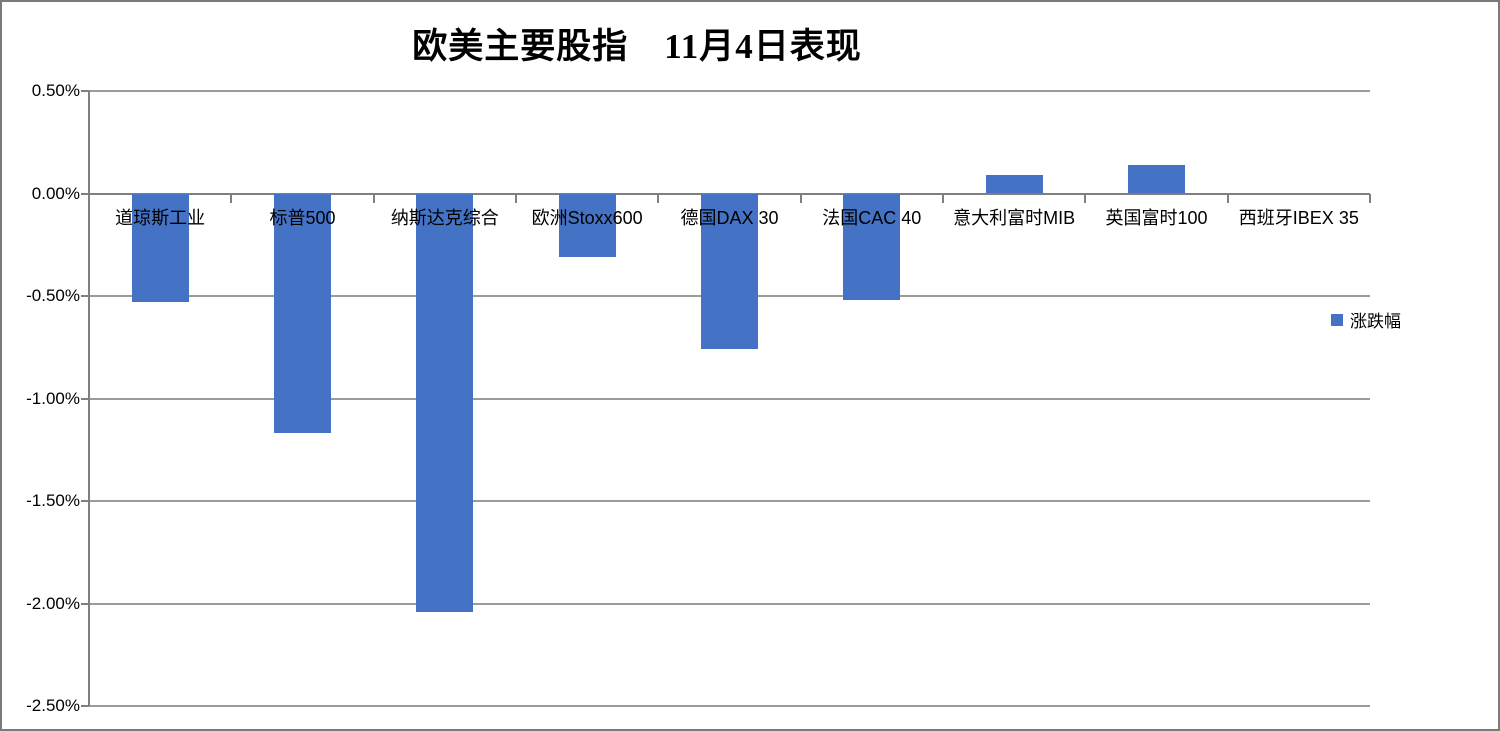 This screenshot has height=731, width=1500. What do you see at coordinates (160, 217) in the screenshot?
I see `category-label: 道琼斯工业` at bounding box center [160, 217].